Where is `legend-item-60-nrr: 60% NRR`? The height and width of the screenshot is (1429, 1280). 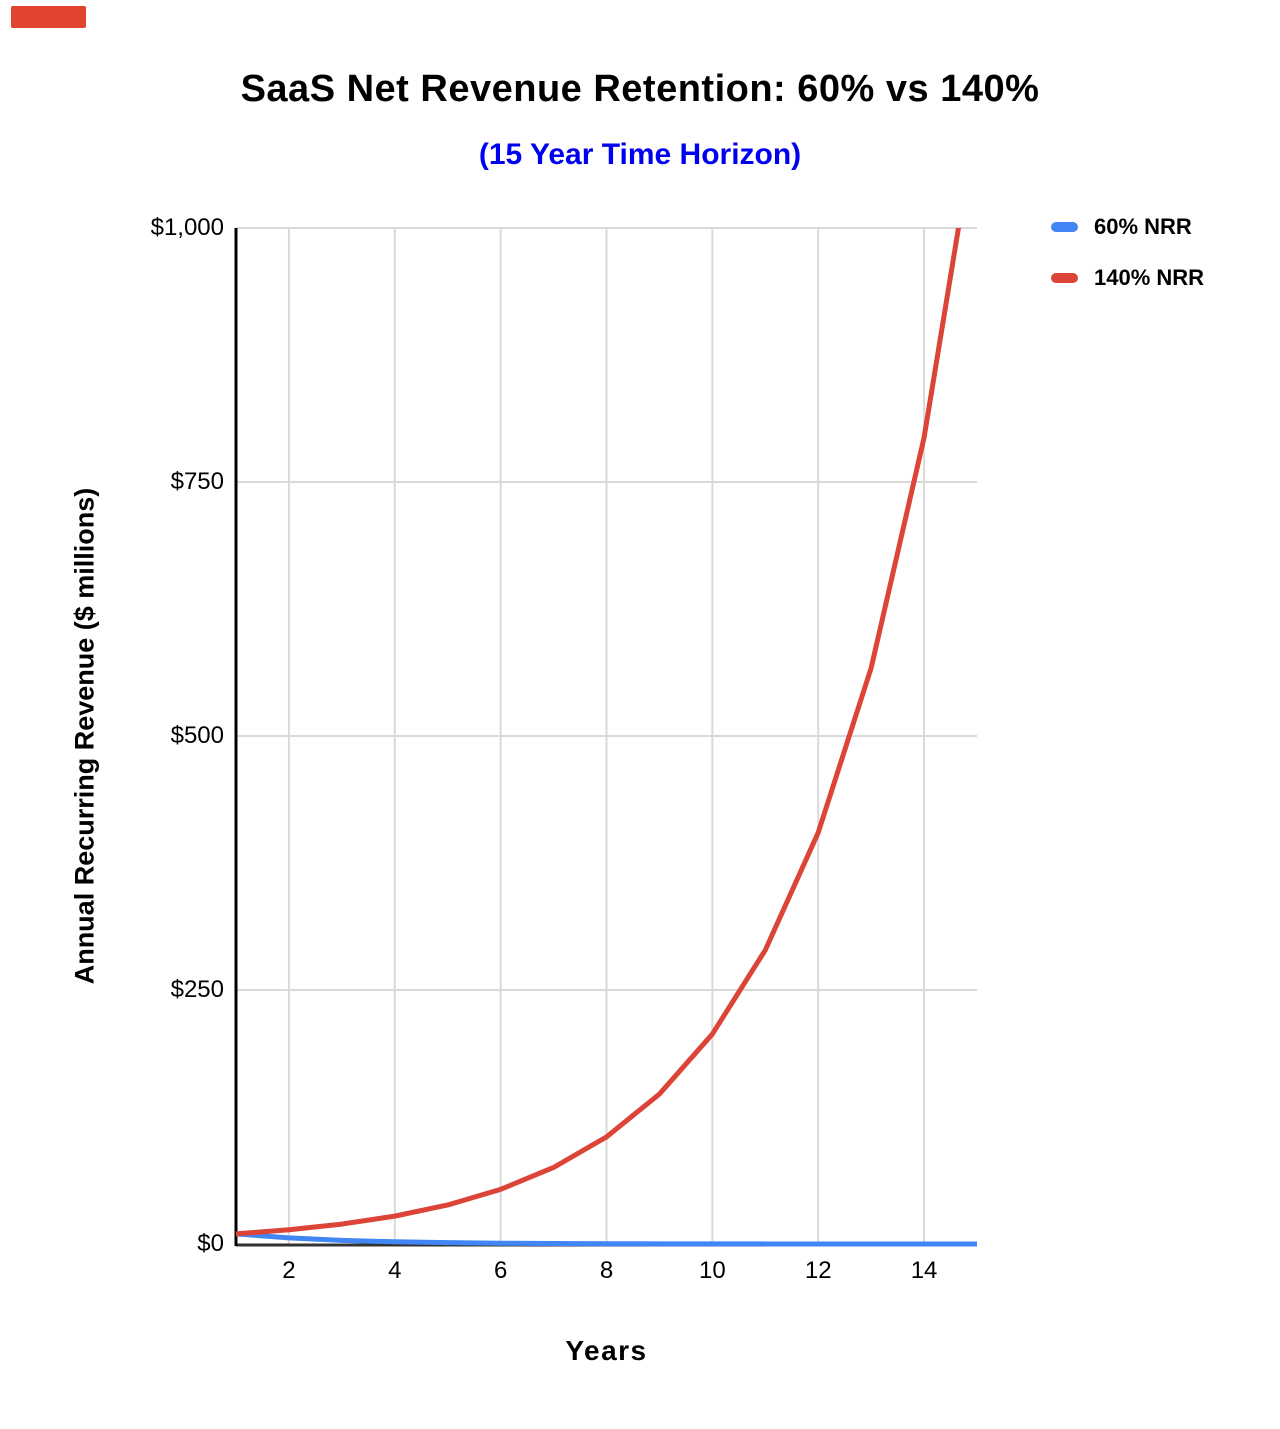 legend-item-60-nrr: 60% NRR is located at coordinates (1127, 227).